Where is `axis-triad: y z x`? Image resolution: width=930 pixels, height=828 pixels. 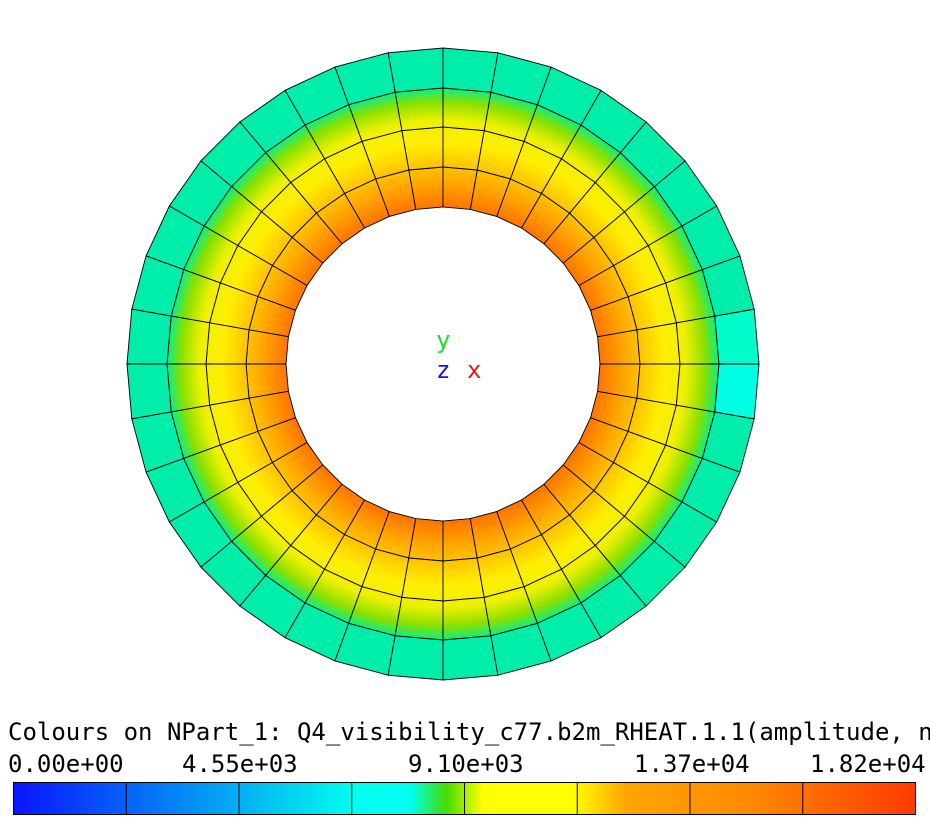 axis-triad: y z x is located at coordinates (458, 355).